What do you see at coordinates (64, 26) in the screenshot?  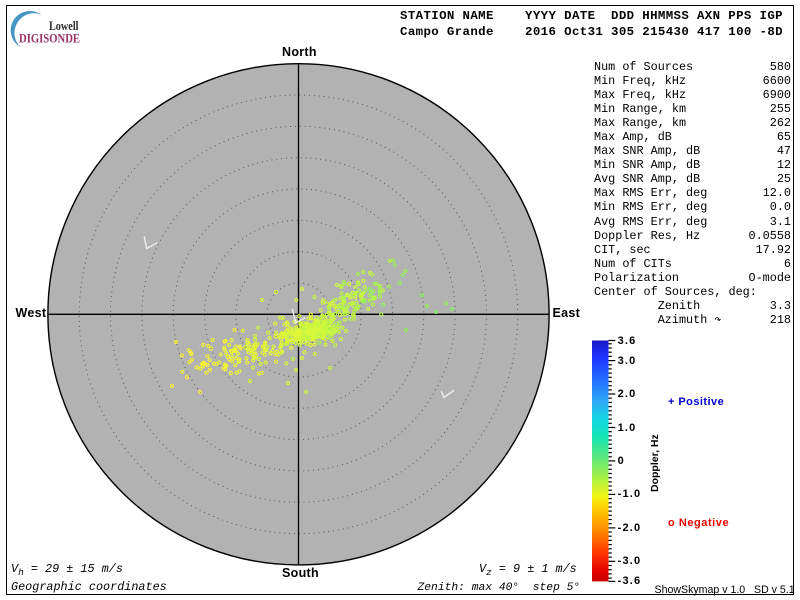 I see `svg-text: Lowell` at bounding box center [64, 26].